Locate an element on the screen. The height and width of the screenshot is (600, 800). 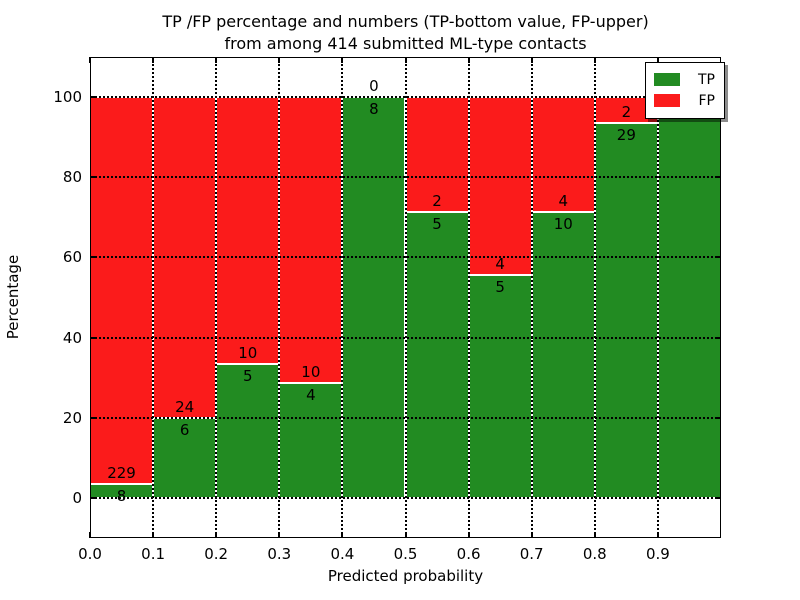
x-tick-label: 0.6 is located at coordinates (468, 554).